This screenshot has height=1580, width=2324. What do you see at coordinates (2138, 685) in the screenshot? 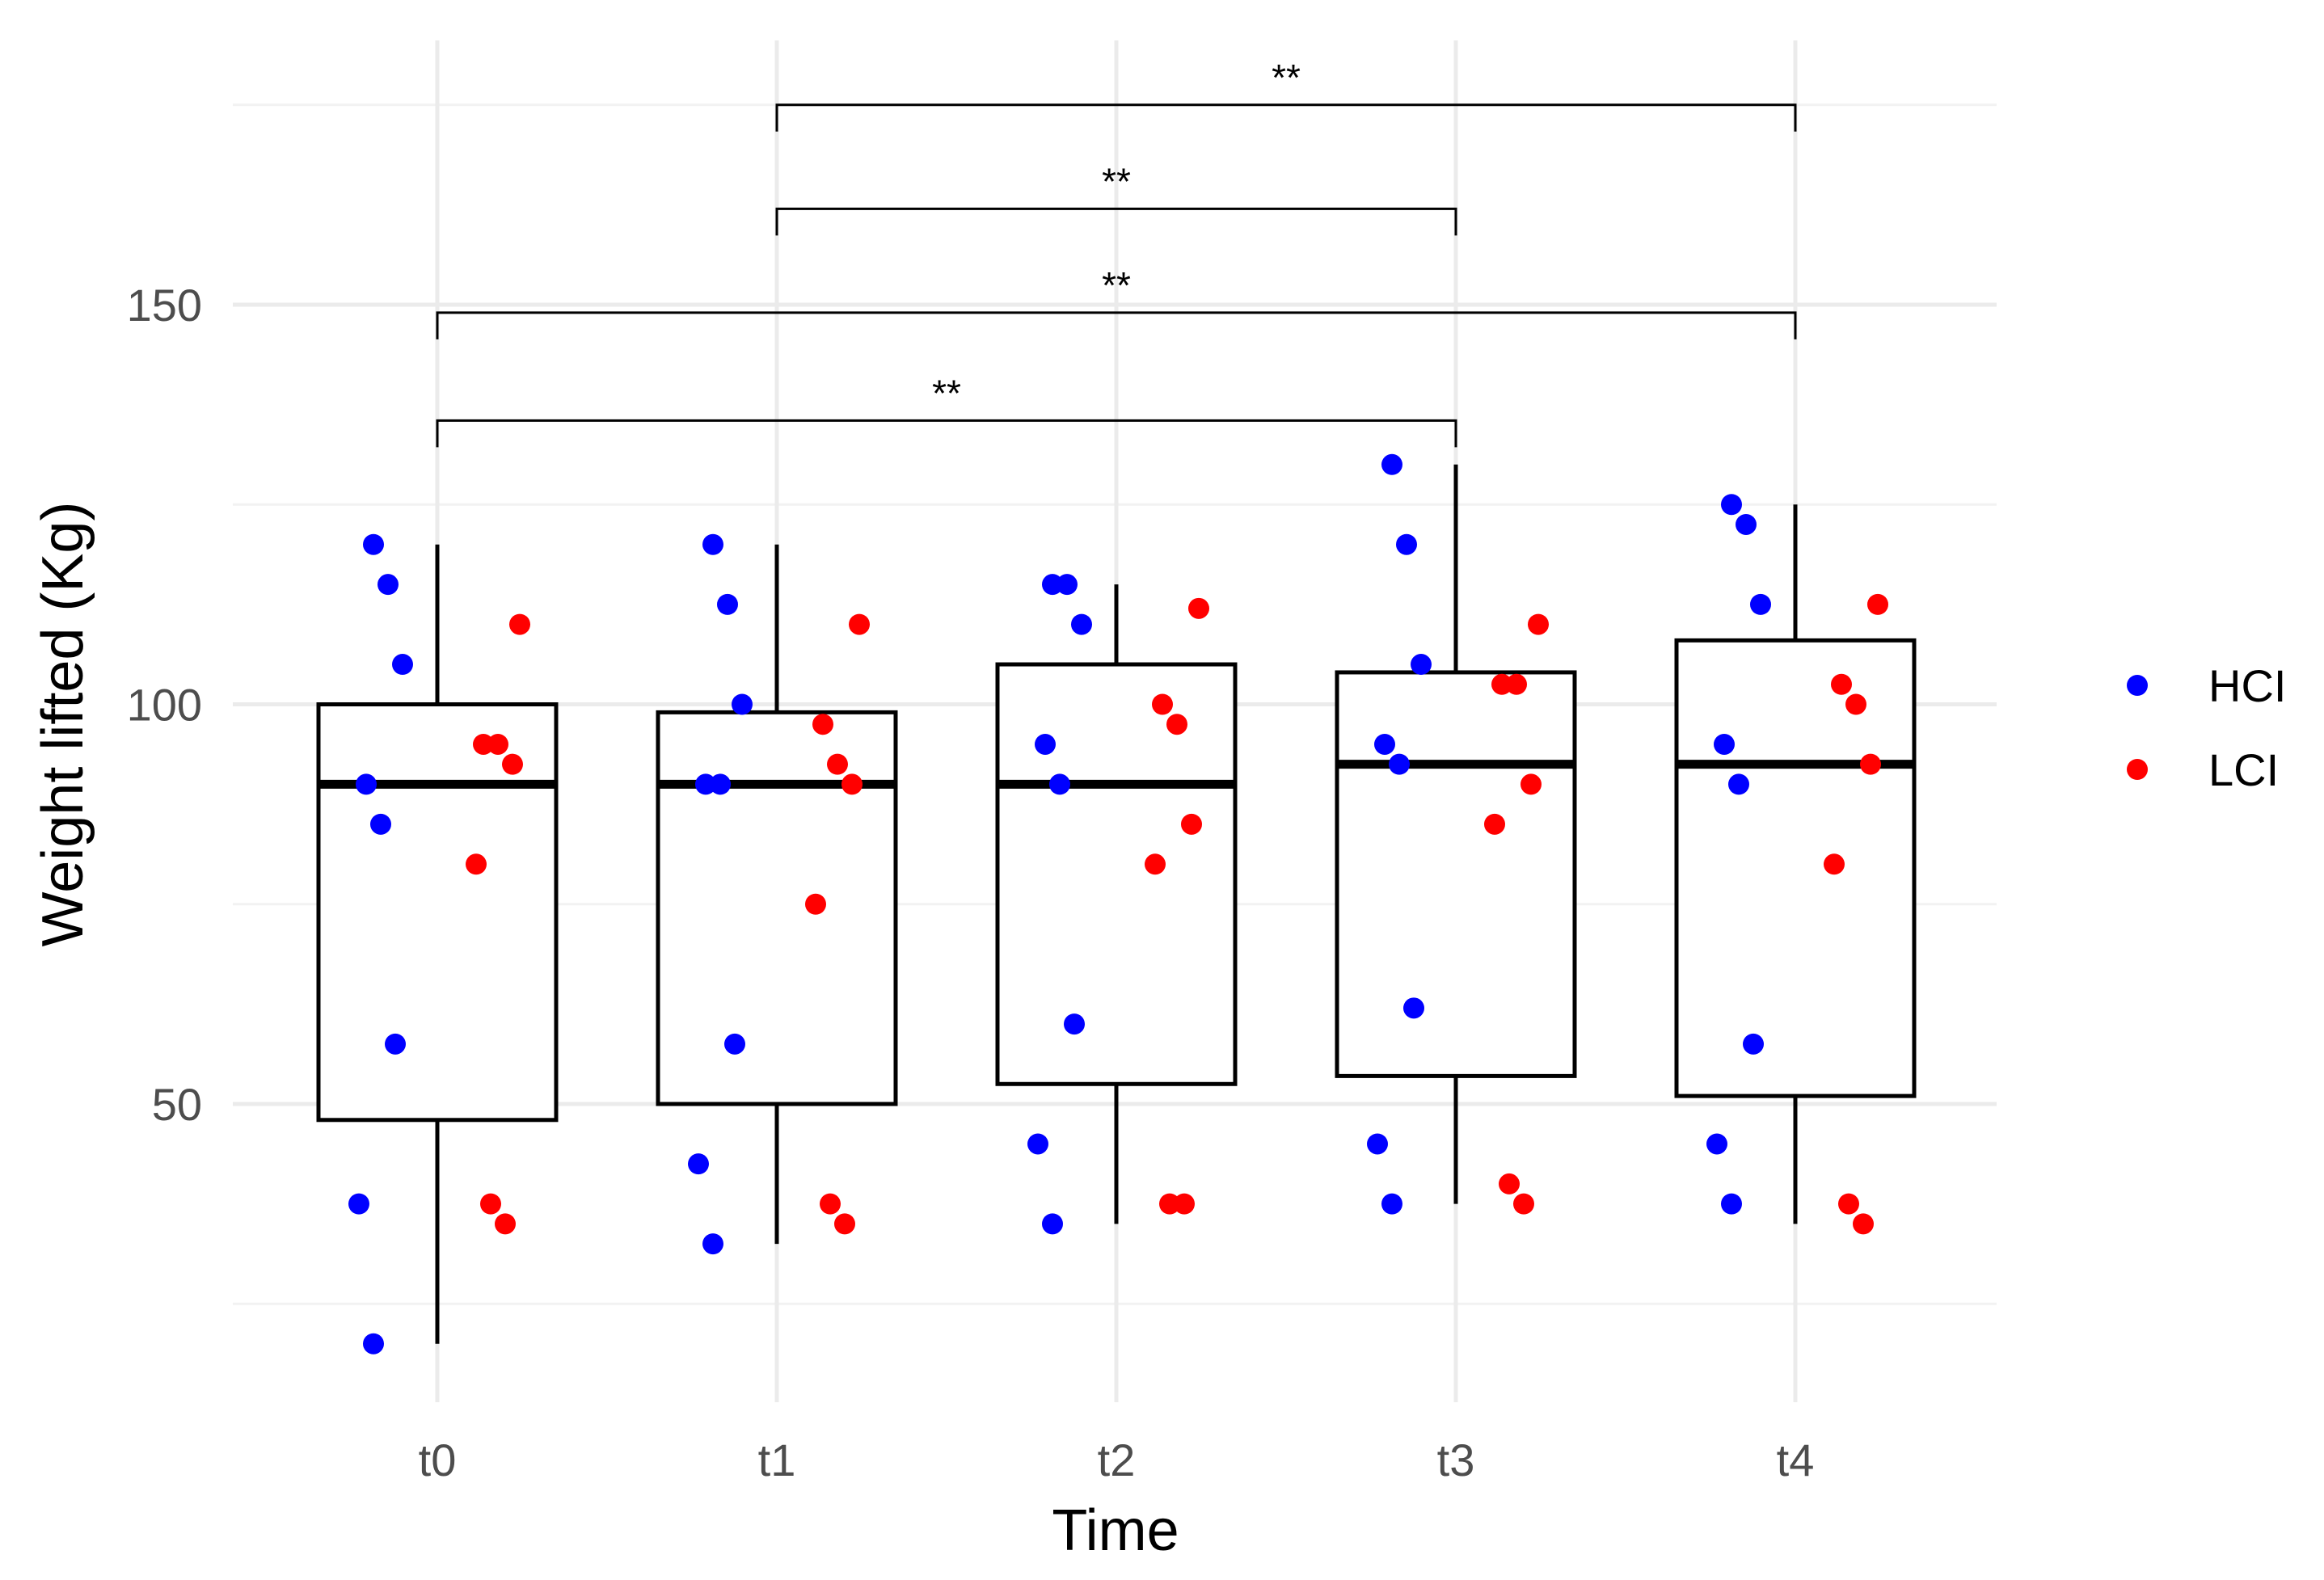
I see `legend-key-hci` at bounding box center [2138, 685].